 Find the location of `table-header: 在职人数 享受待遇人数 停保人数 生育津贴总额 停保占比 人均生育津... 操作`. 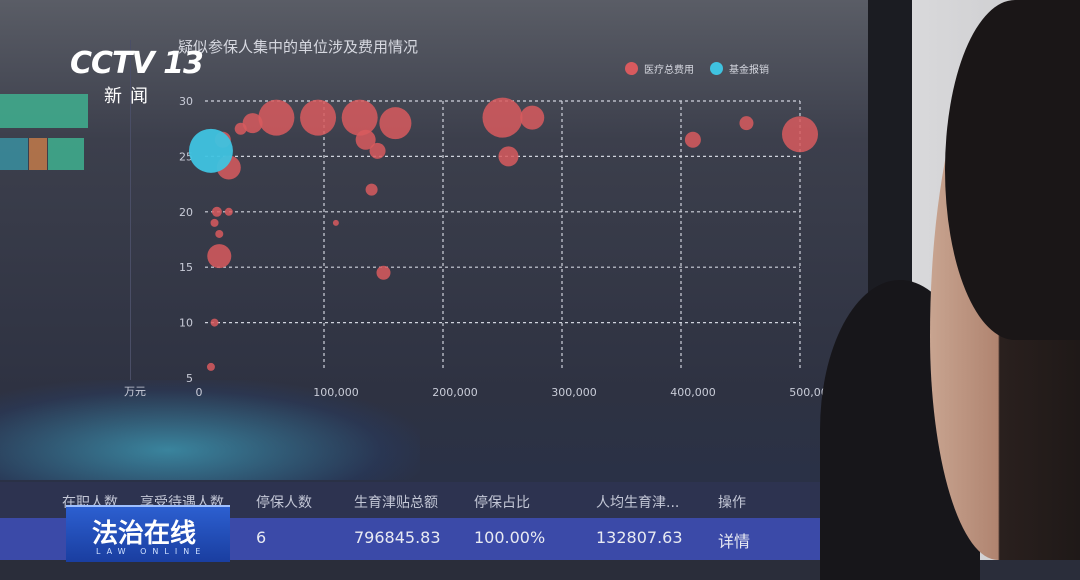

table-header: 在职人数 享受待遇人数 停保人数 生育津贴总额 停保占比 人均生育津... 操作 is located at coordinates (410, 500).